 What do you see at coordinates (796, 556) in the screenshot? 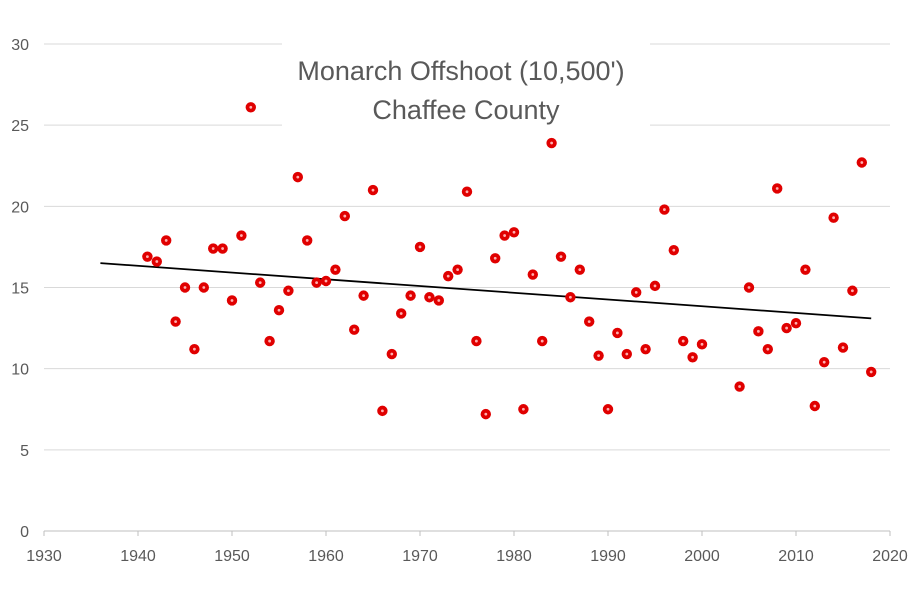
I see `x-tick-label: 2010` at bounding box center [796, 556].